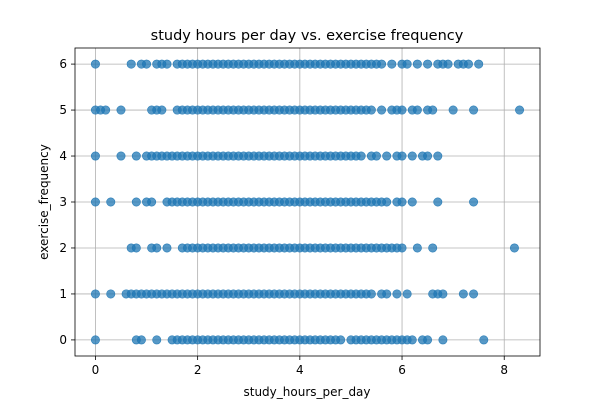 Image resolution: width=600 pixels, height=404 pixels. I want to click on y-axis-label: exercise_frequency, so click(44, 202).